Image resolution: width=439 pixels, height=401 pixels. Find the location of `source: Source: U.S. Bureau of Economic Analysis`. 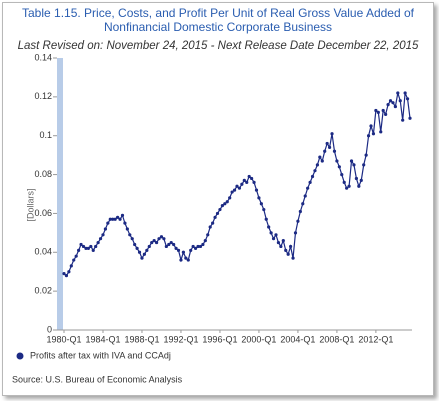

source: Source: U.S. Bureau of Economic Analysis is located at coordinates (97, 379).